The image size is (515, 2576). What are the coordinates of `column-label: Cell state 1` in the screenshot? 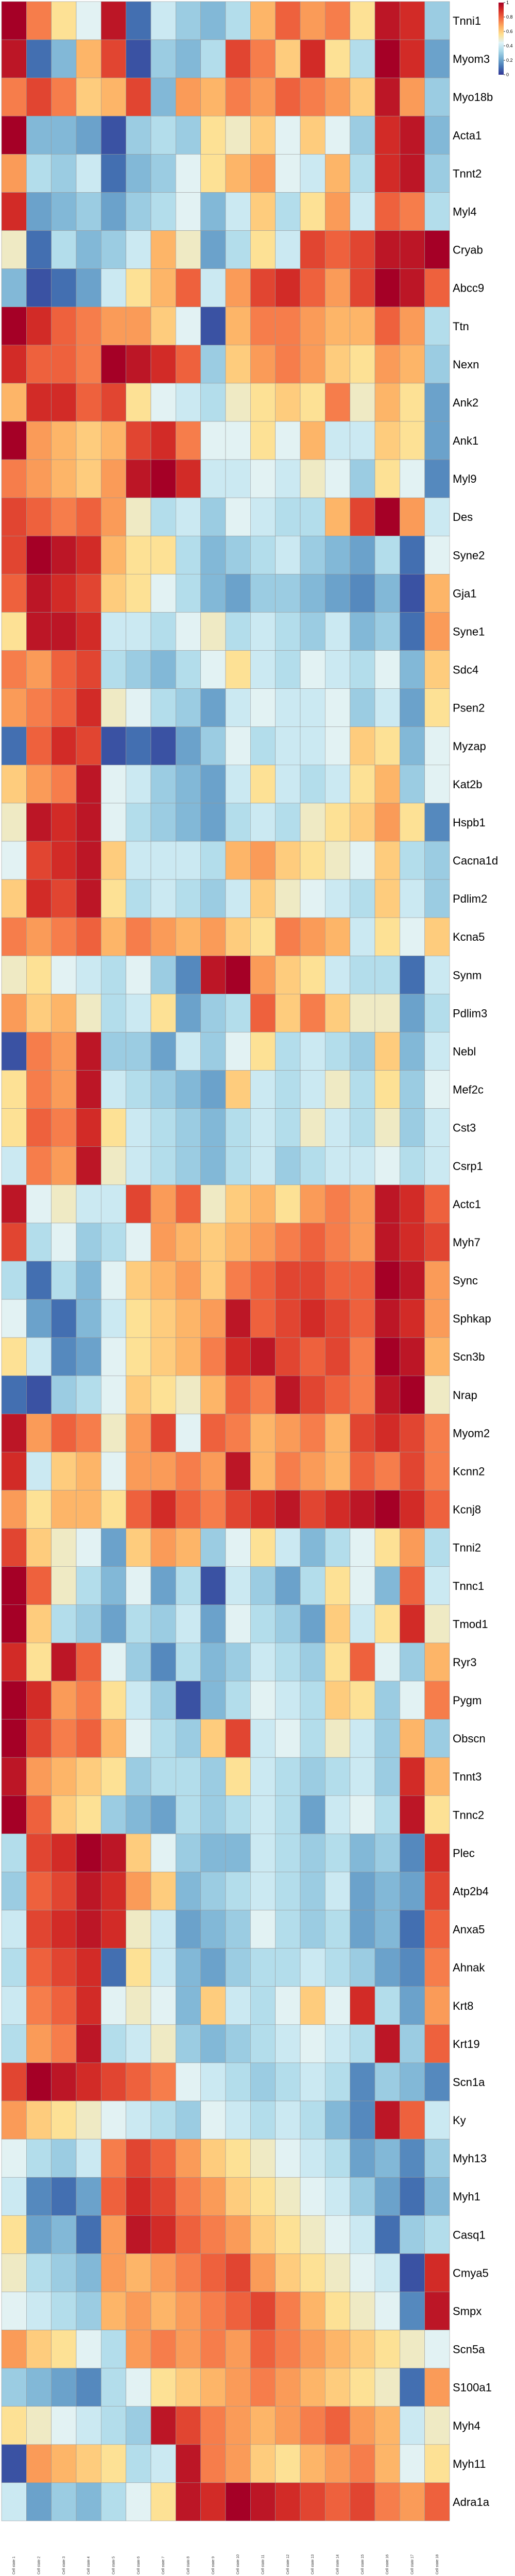 It's located at (14, 2565).